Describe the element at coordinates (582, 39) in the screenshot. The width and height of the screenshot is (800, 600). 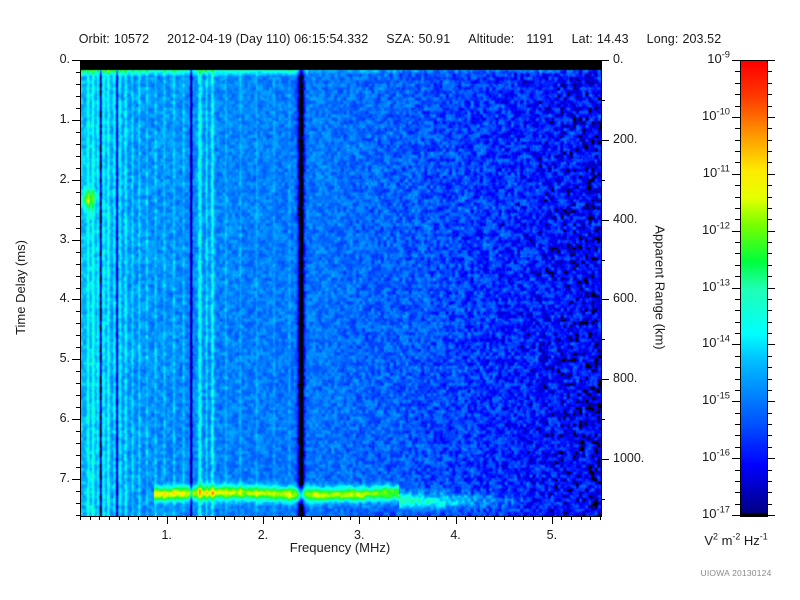
I see `latitude-label: Lat:` at that location.